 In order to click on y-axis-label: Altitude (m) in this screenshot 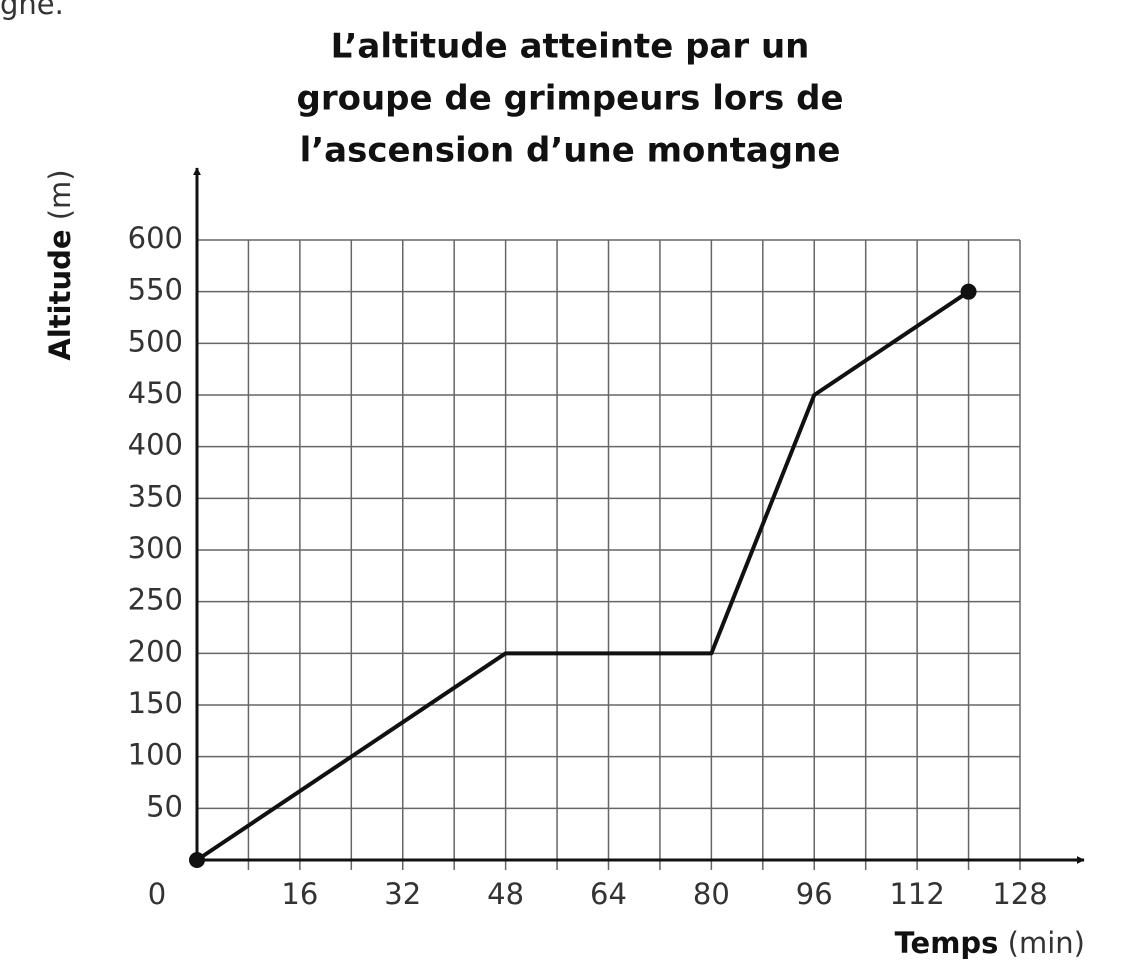, I will do `click(60, 264)`.